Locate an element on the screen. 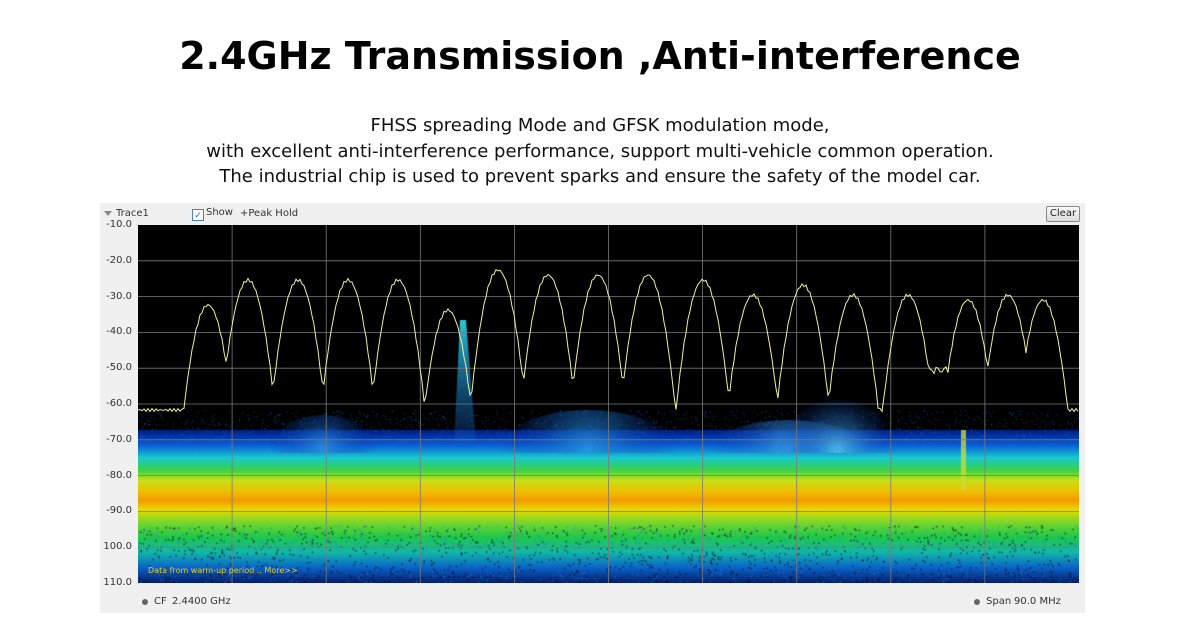  cf-icon is located at coordinates (145, 602).